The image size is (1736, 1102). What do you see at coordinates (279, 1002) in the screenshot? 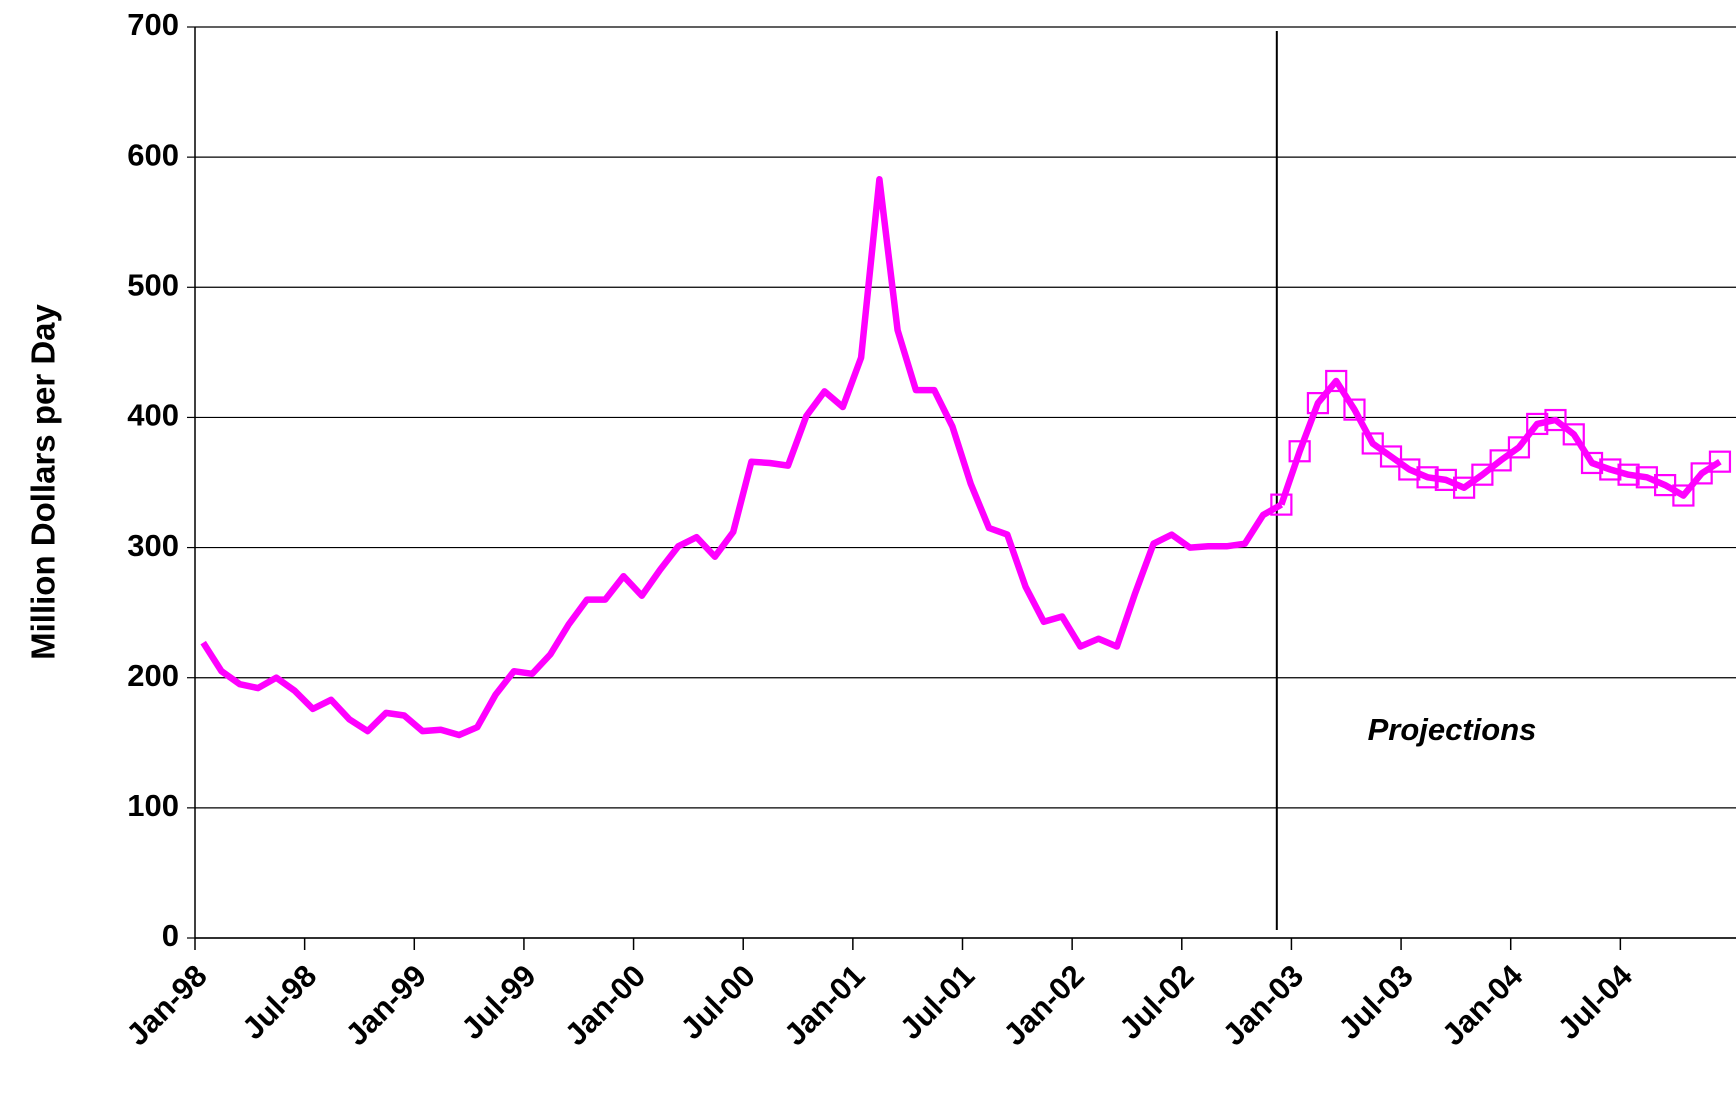
I see `x-tick-label: Jul-98` at bounding box center [279, 1002].